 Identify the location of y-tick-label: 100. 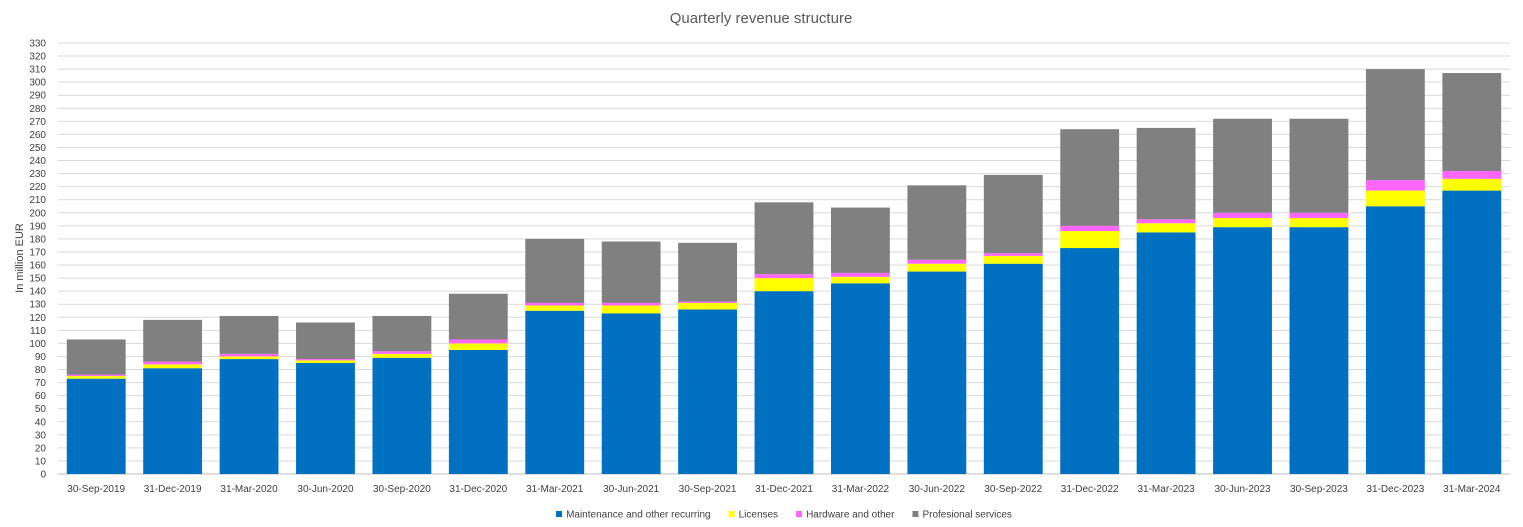
(37, 344).